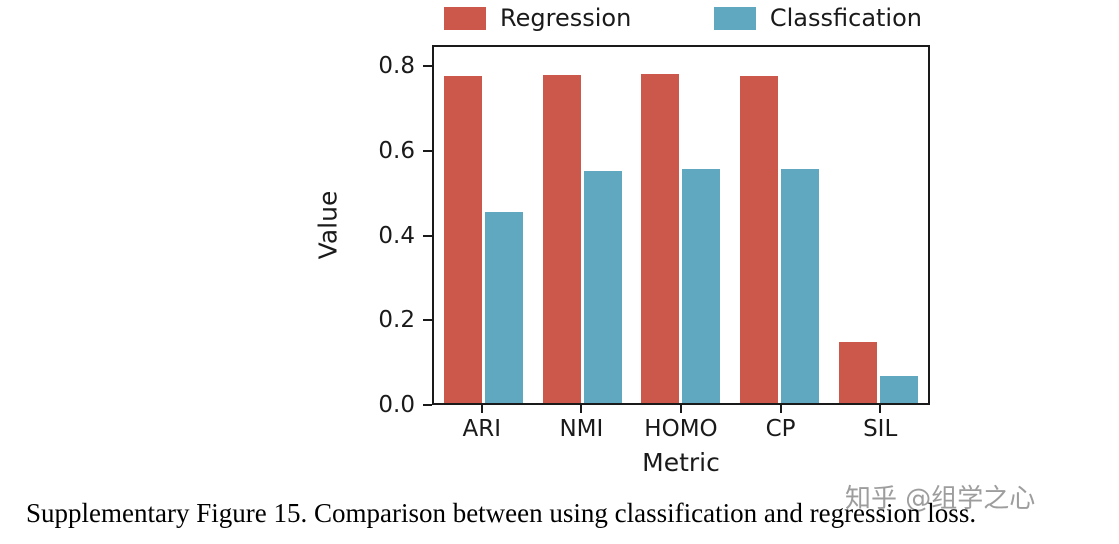  I want to click on x-tick-sil: SIL, so click(880, 423).